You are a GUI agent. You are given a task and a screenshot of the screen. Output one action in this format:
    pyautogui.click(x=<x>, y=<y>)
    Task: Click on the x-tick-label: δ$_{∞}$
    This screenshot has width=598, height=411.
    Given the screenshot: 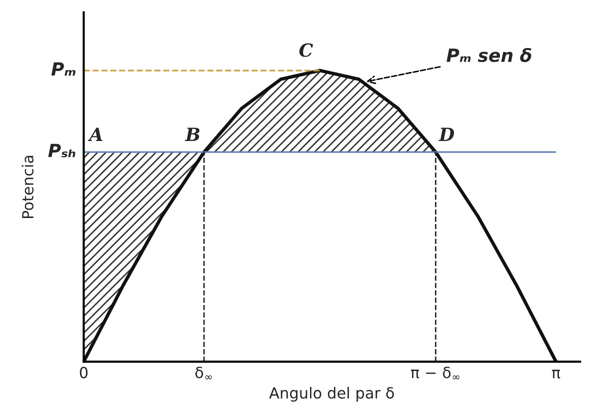 What is the action you would take?
    pyautogui.click(x=203, y=373)
    